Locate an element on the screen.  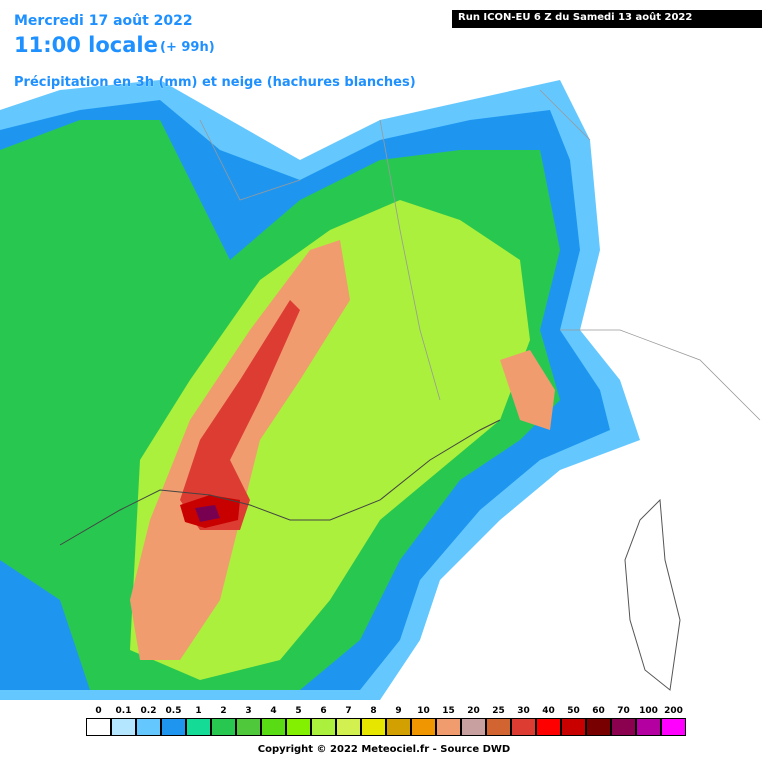
legend-label: 10 is located at coordinates (423, 711).